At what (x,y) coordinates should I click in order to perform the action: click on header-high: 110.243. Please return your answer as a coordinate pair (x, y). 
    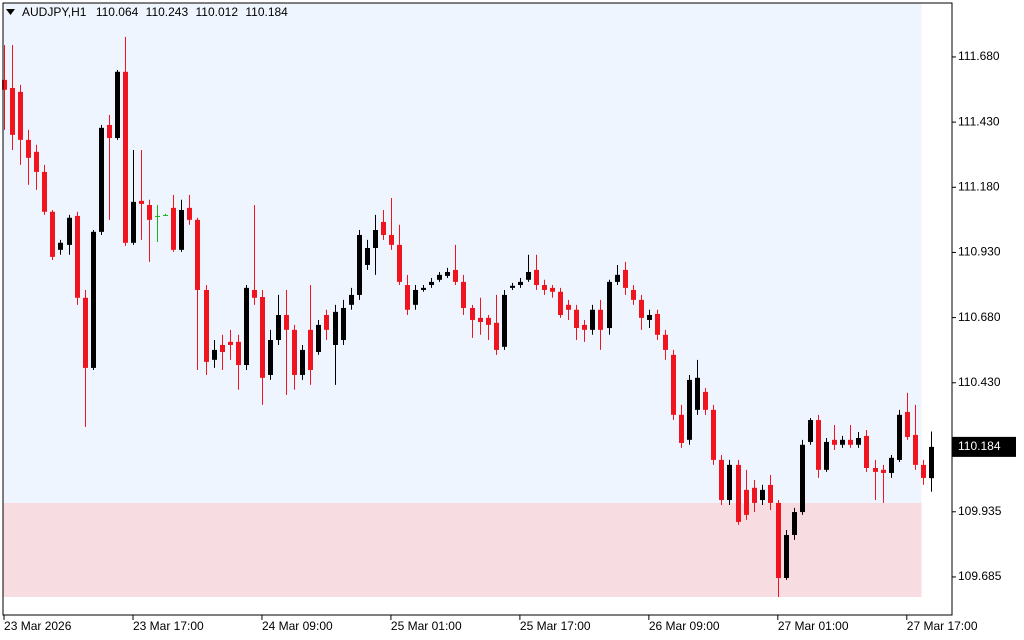
    Looking at the image, I should click on (167, 12).